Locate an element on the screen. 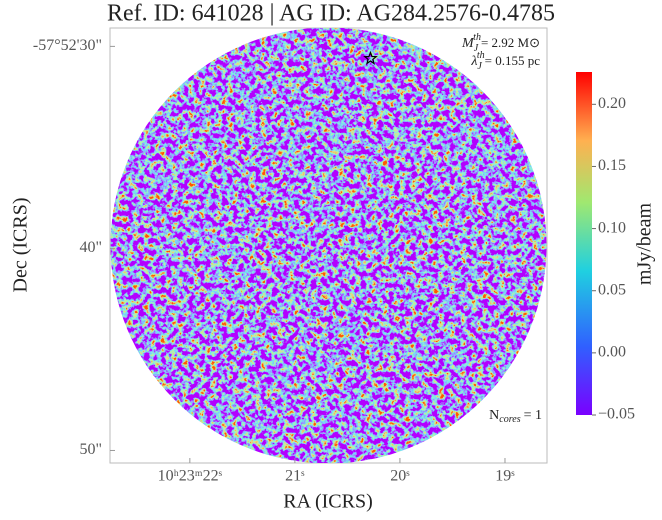  y-tick-label: 40" is located at coordinates (90, 247).